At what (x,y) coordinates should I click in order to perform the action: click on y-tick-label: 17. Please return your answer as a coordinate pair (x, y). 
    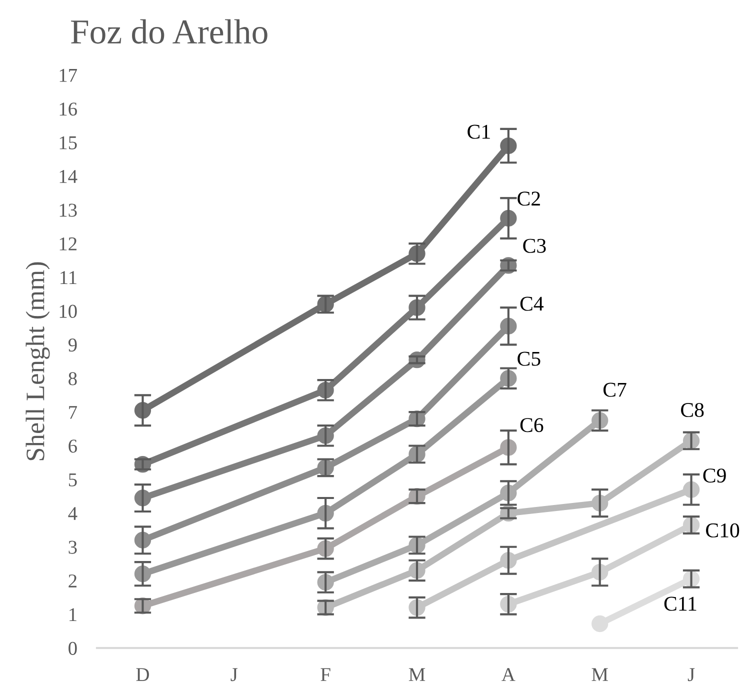
    Looking at the image, I should click on (68, 75).